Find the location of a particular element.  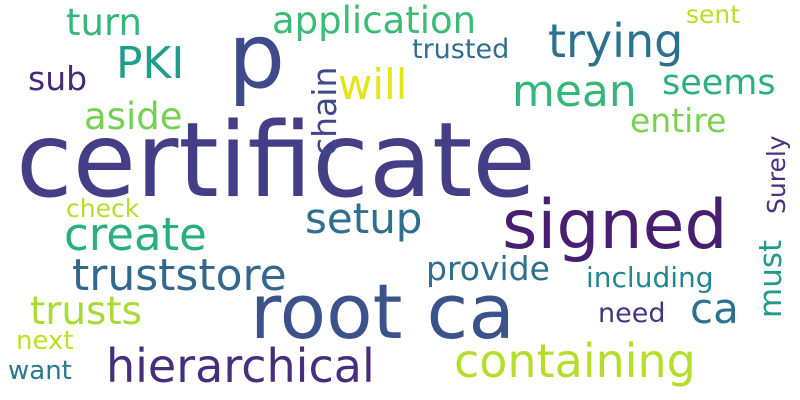

word-setup: setup is located at coordinates (364, 218).